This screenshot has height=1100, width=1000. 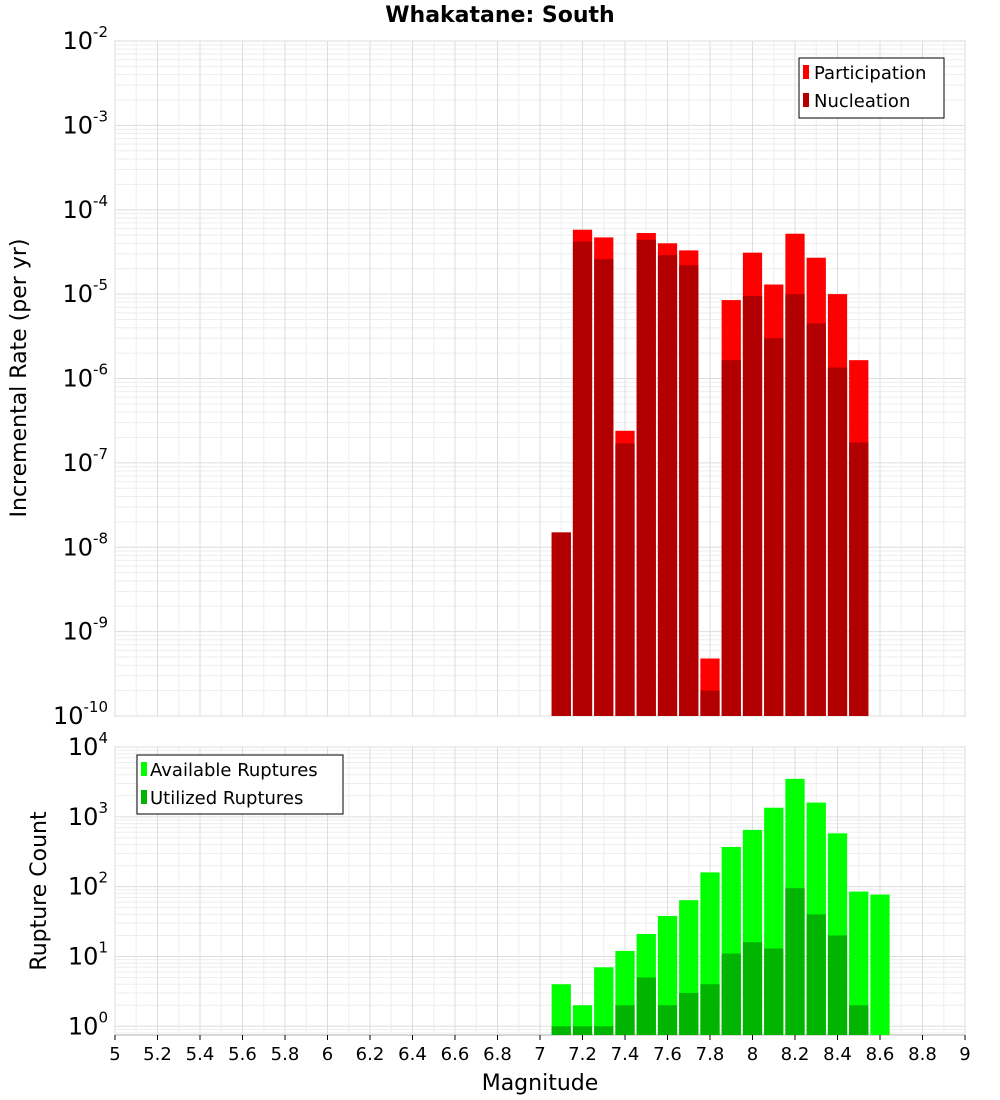 What do you see at coordinates (234, 770) in the screenshot?
I see `legend-available-ruptures: Available Ruptures` at bounding box center [234, 770].